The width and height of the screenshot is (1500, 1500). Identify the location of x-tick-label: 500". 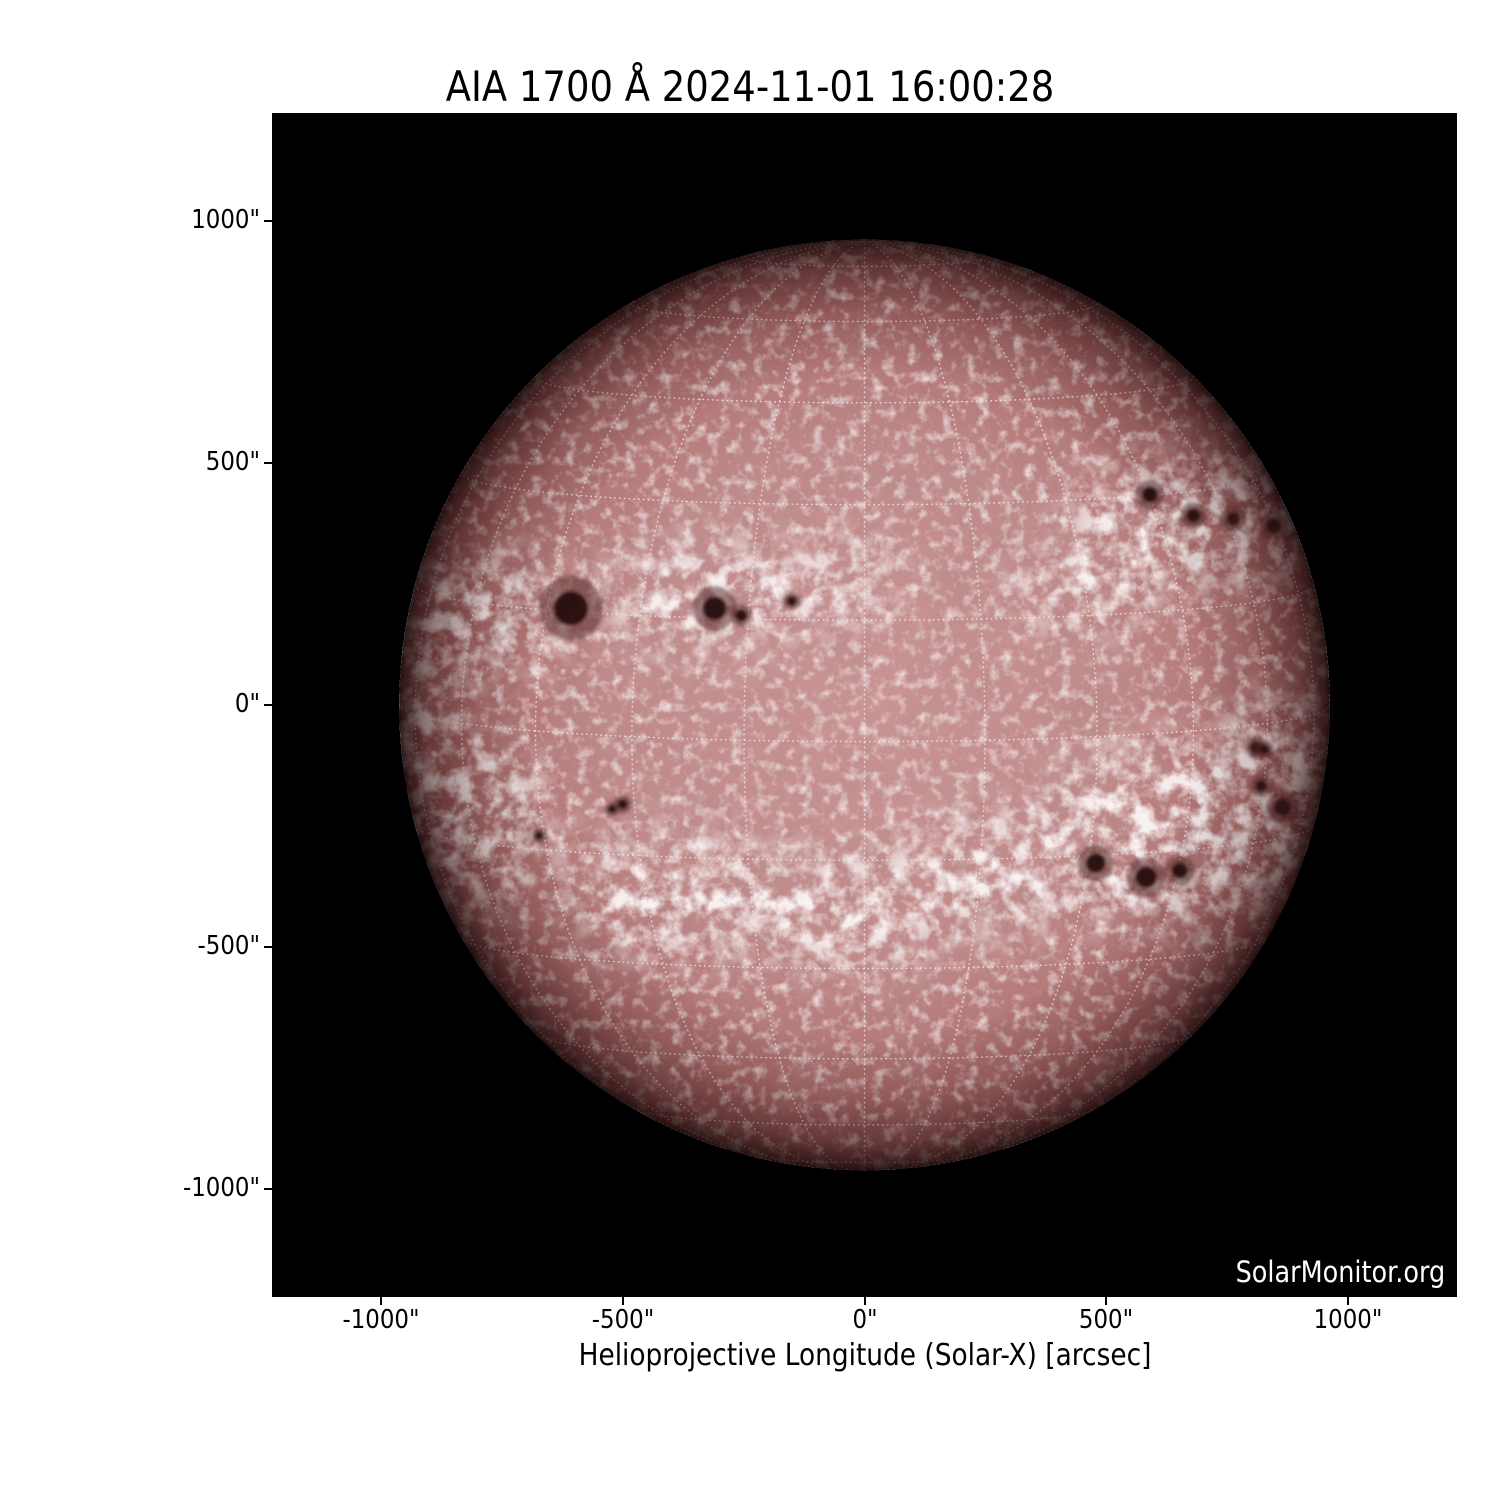
(1106, 1320).